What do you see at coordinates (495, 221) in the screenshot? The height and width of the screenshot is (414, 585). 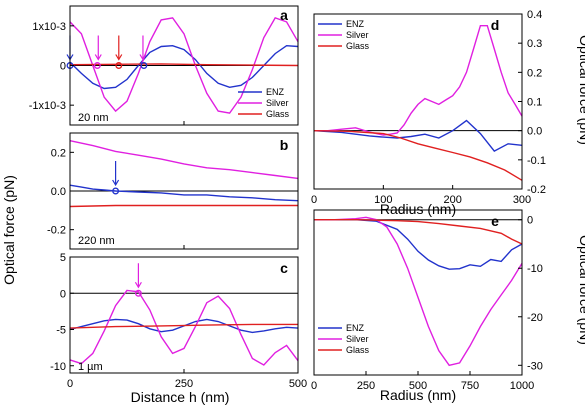 I see `panel-label: e` at bounding box center [495, 221].